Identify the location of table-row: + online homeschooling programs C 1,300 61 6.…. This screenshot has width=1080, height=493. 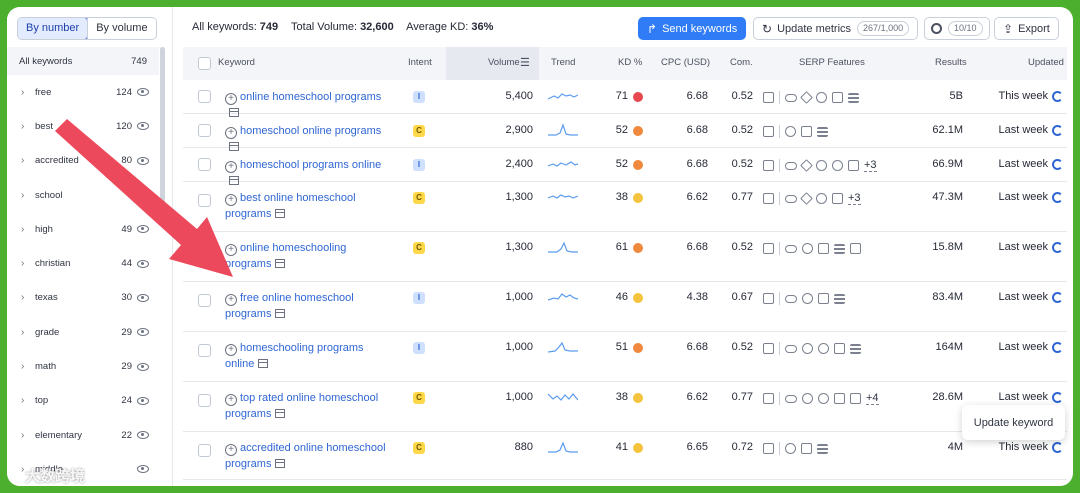
(625, 257).